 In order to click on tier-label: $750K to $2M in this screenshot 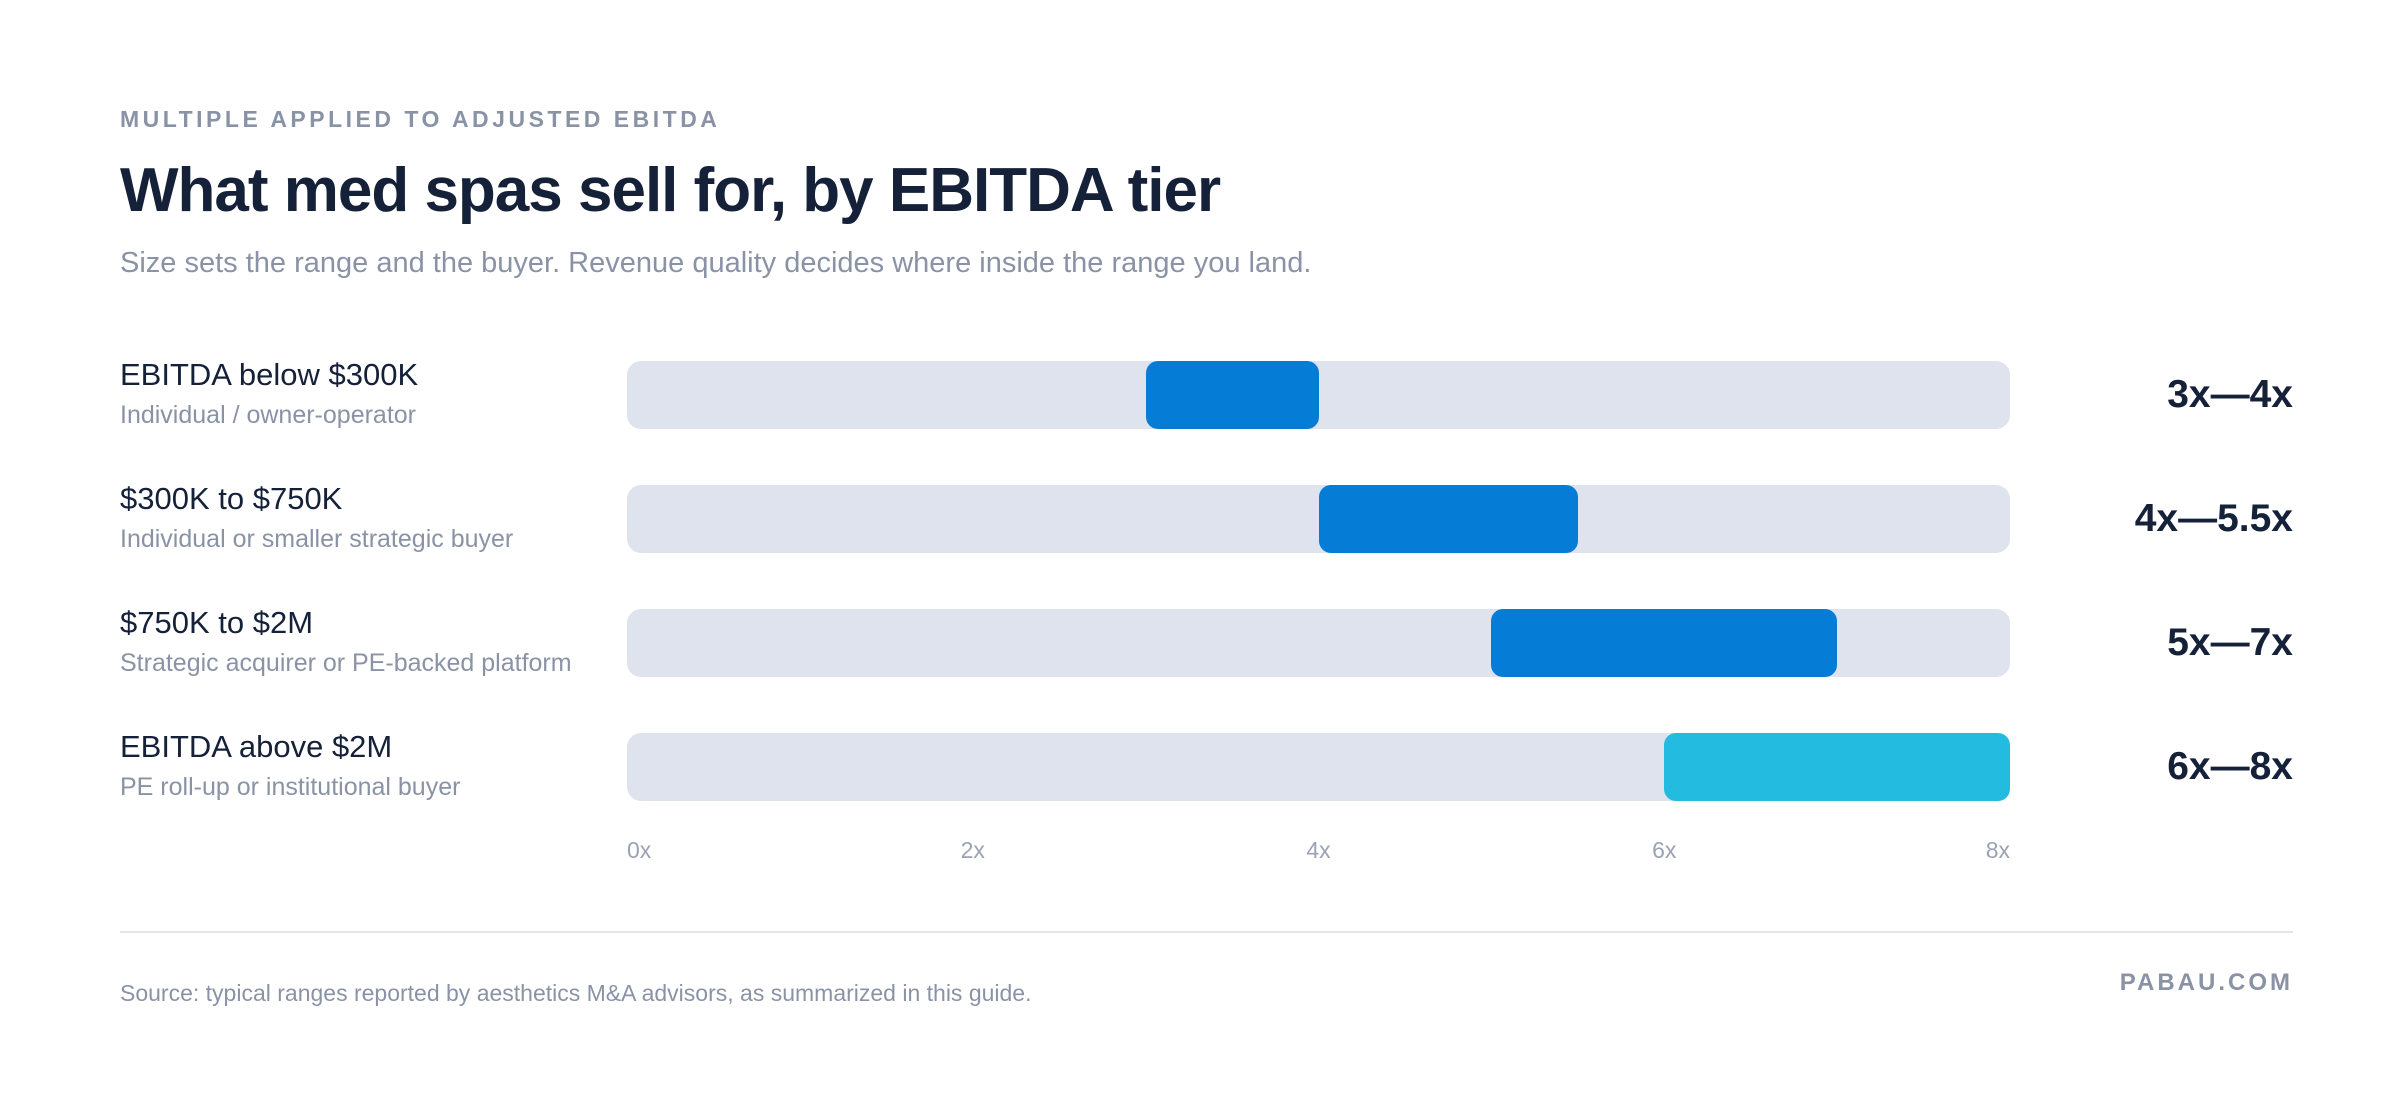, I will do `click(217, 622)`.